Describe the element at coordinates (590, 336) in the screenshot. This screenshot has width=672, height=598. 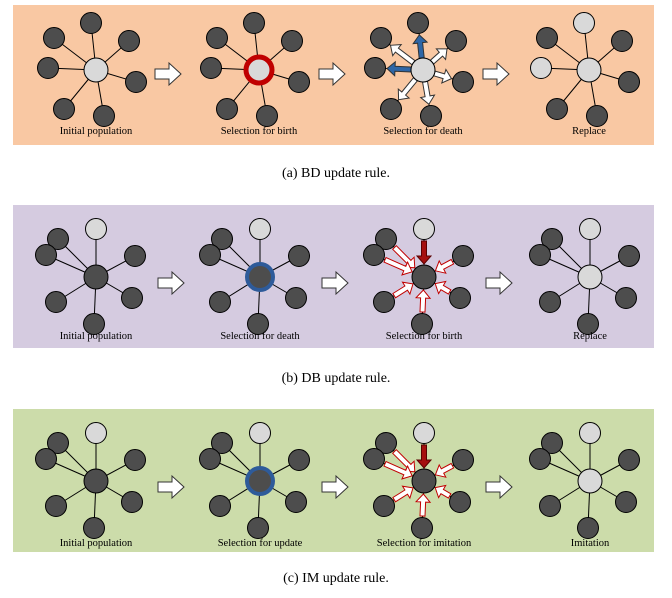
I see `step-label: Replace` at that location.